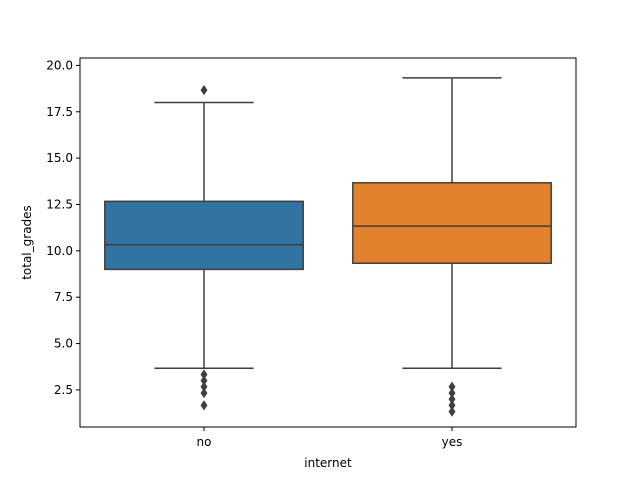  I want to click on y-tick-label: 7.5, so click(63, 297).